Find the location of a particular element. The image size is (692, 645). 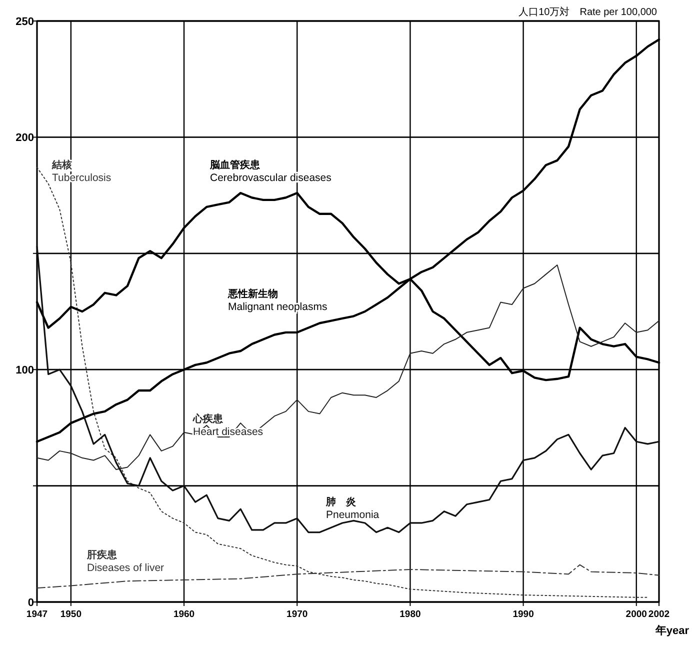

x-tick-label: 1947 is located at coordinates (37, 614).